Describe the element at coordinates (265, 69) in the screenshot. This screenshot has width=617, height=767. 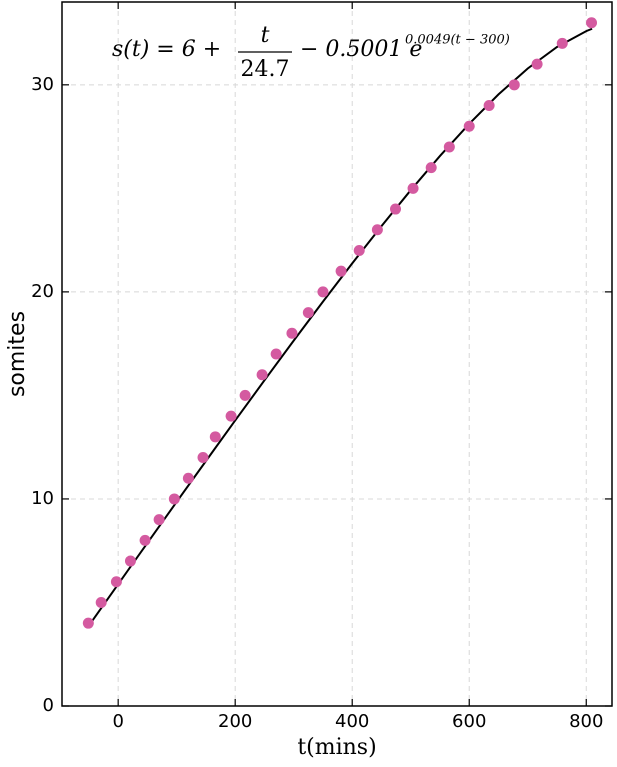
I see `formula-denominator: 24.7` at that location.